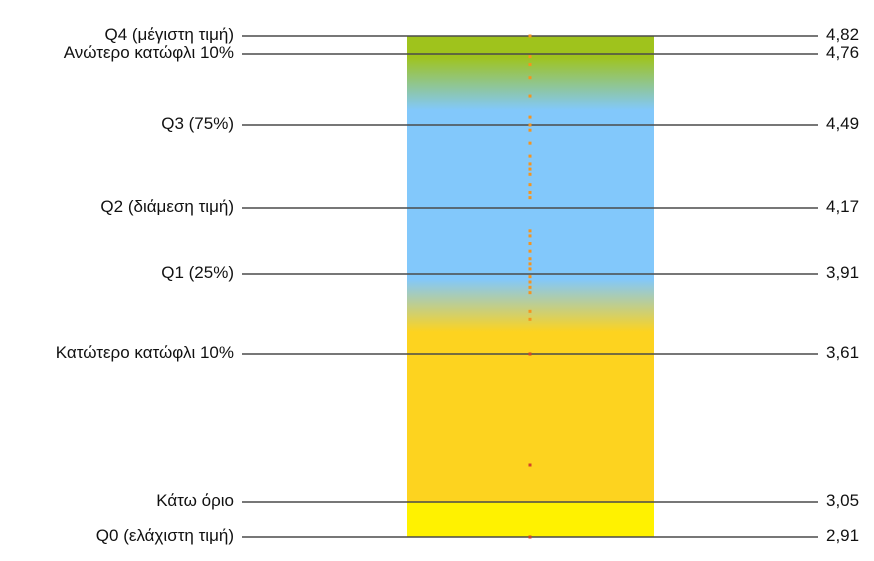 The height and width of the screenshot is (561, 874). Describe the element at coordinates (842, 52) in the screenshot. I see `value-label-upper10: 4,76` at that location.